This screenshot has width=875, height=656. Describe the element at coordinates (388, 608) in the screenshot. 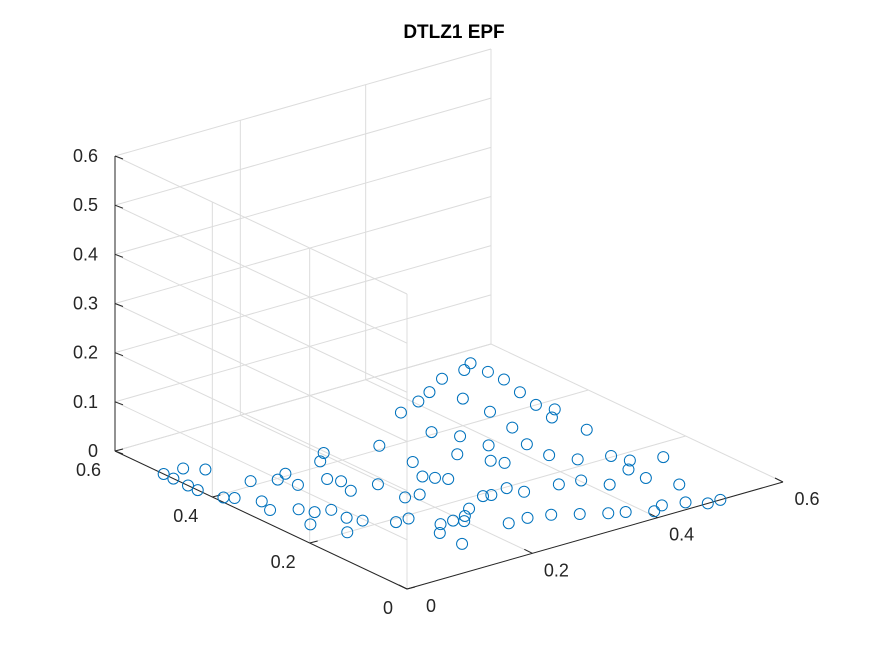

I see `y-tick-label: 0` at that location.